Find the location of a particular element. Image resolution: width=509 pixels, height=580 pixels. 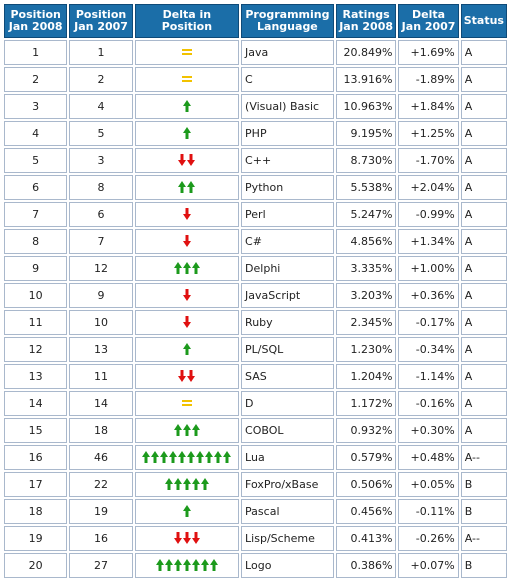

position-2007-cell: 27 is located at coordinates (101, 565).